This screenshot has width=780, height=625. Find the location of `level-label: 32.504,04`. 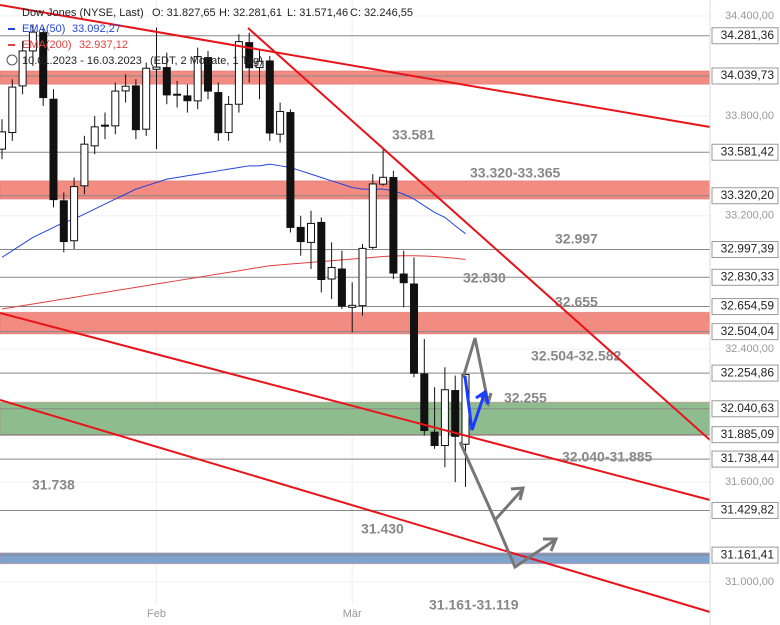

level-label: 32.504,04 is located at coordinates (748, 331).